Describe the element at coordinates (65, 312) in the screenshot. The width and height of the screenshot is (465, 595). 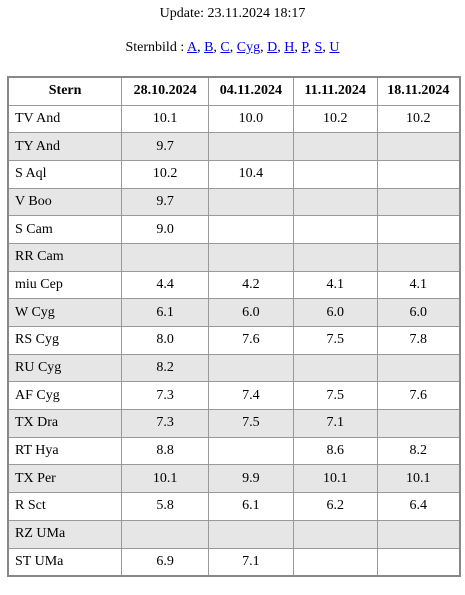
I see `star-name: W Cyg` at that location.